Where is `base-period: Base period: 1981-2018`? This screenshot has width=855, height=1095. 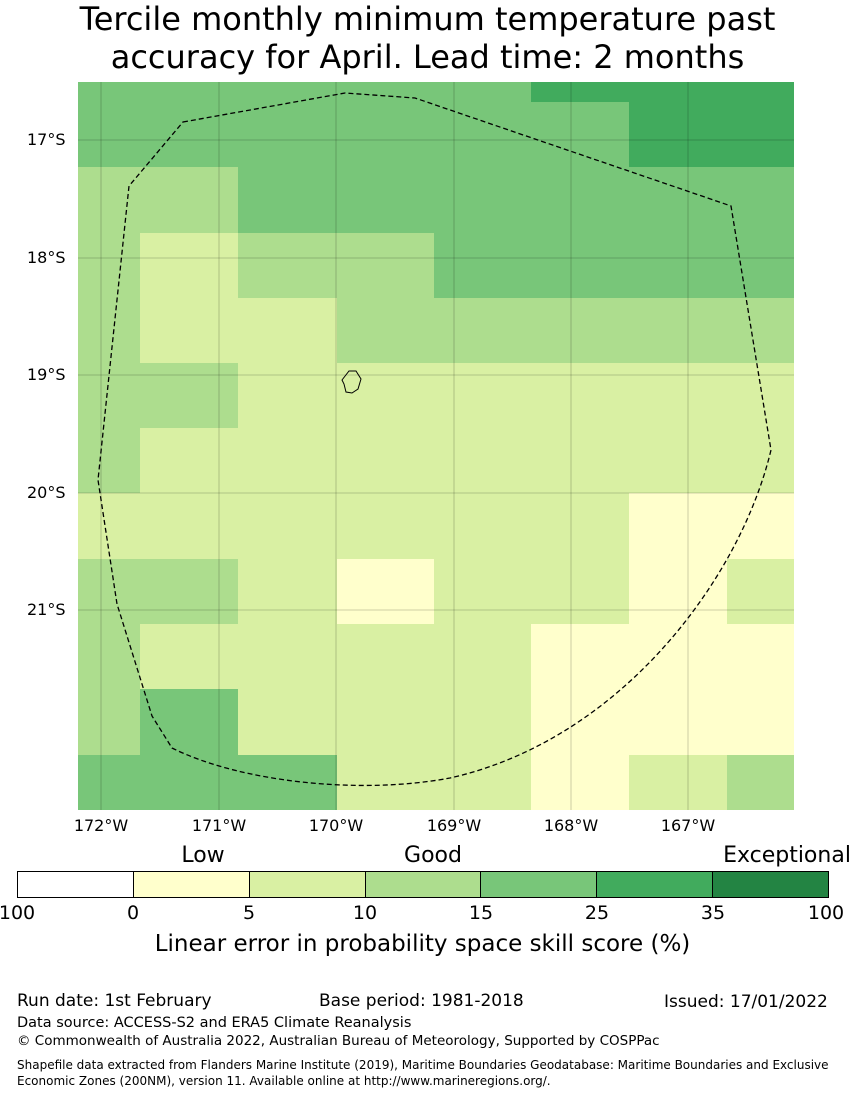
base-period: Base period: 1981-2018 is located at coordinates (421, 1001).